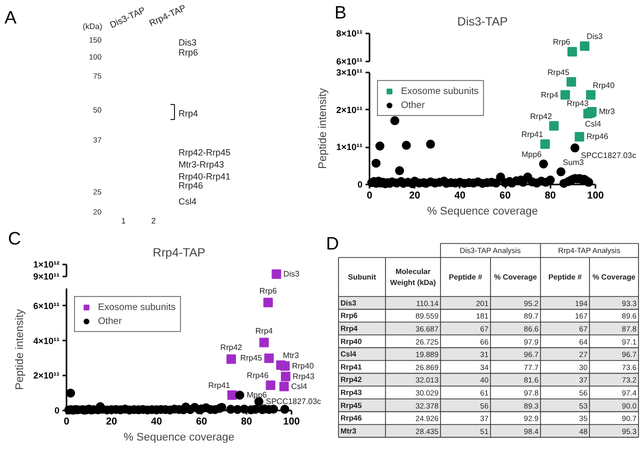 The image size is (644, 449). What do you see at coordinates (188, 113) in the screenshot?
I see `text: Rrp4` at bounding box center [188, 113].